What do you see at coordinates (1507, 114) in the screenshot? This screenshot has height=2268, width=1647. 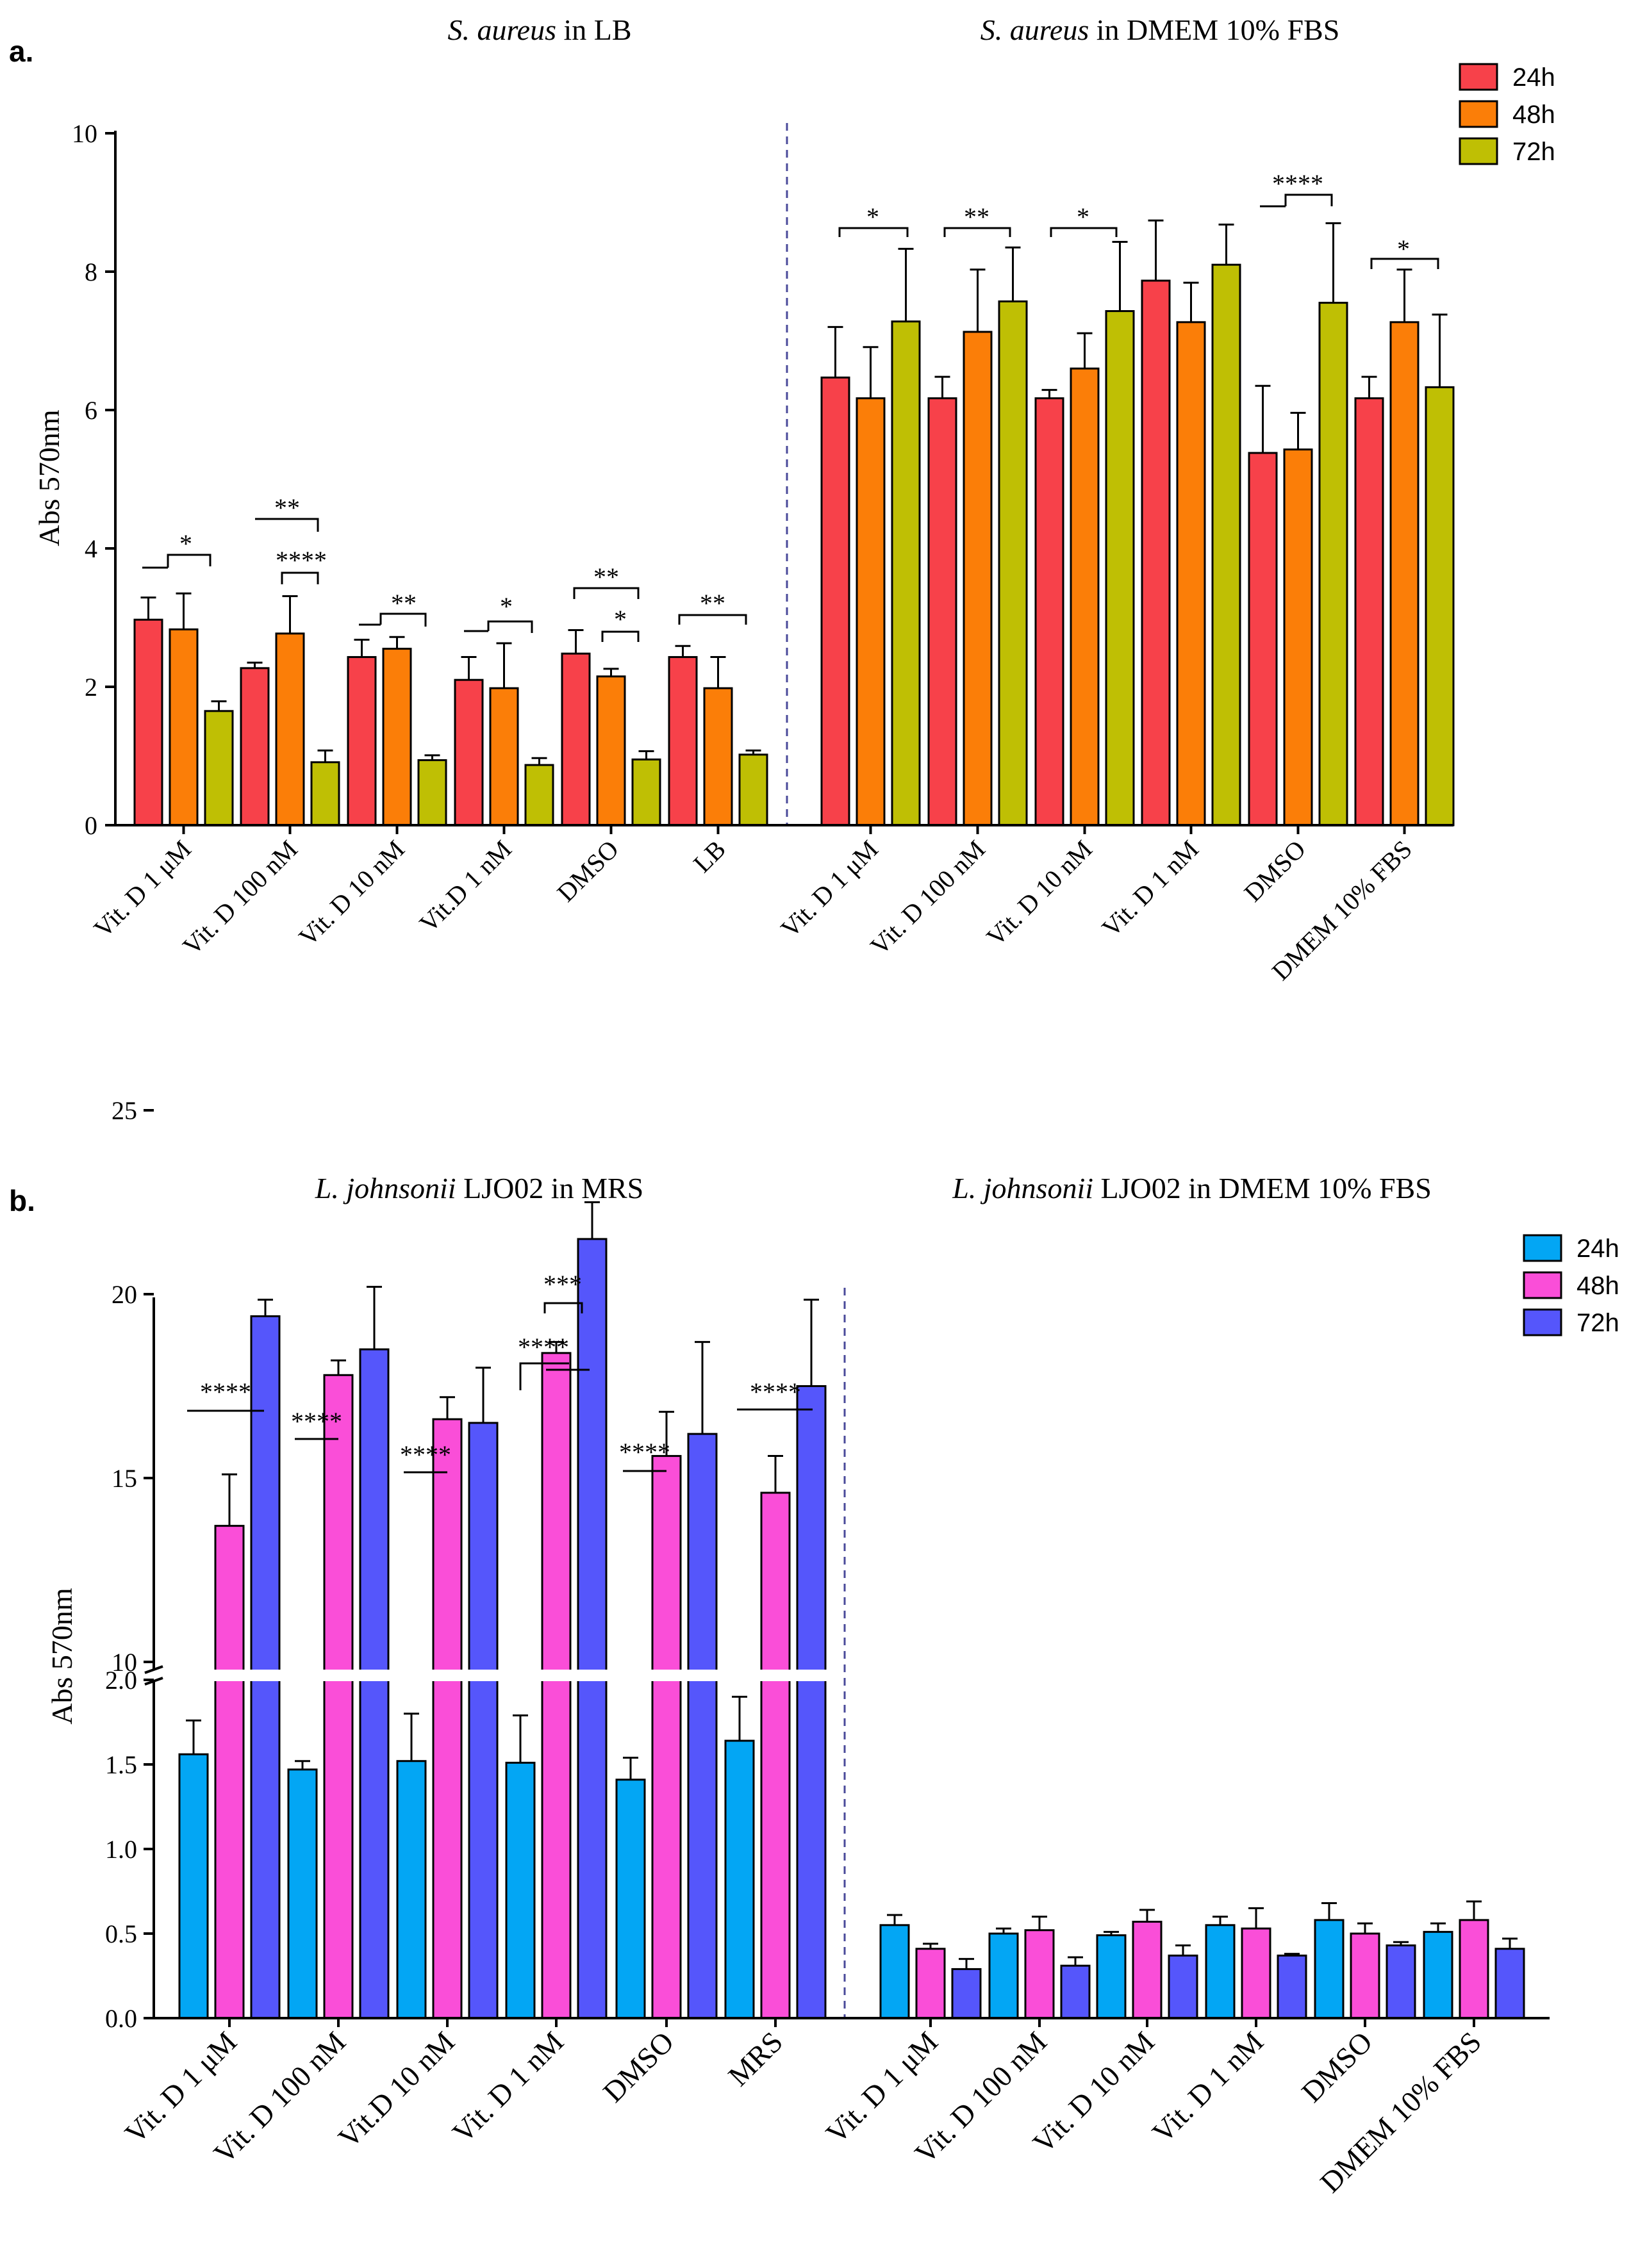 I see `chart-a-legend: 24h 48h 72h` at bounding box center [1507, 114].